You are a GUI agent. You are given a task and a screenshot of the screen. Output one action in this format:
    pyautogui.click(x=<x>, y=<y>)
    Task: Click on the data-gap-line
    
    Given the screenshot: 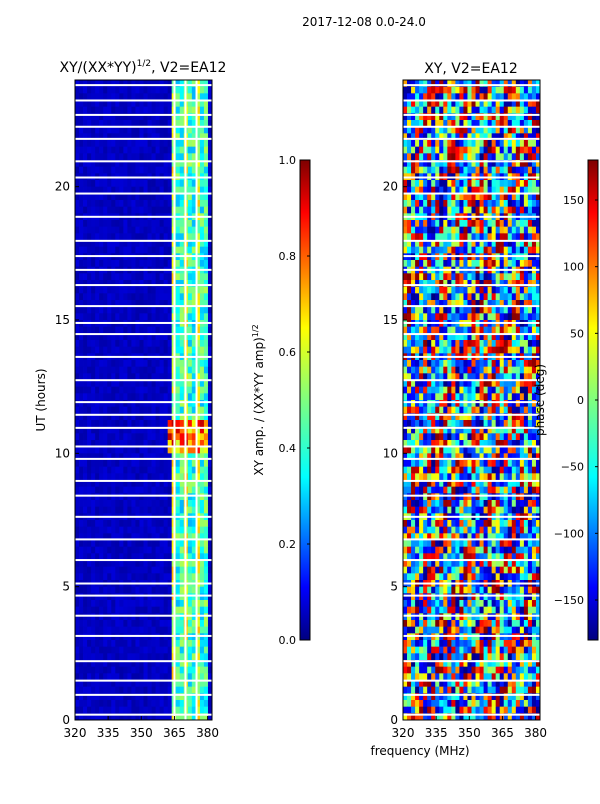 What is the action you would take?
    pyautogui.click(x=143, y=127)
    